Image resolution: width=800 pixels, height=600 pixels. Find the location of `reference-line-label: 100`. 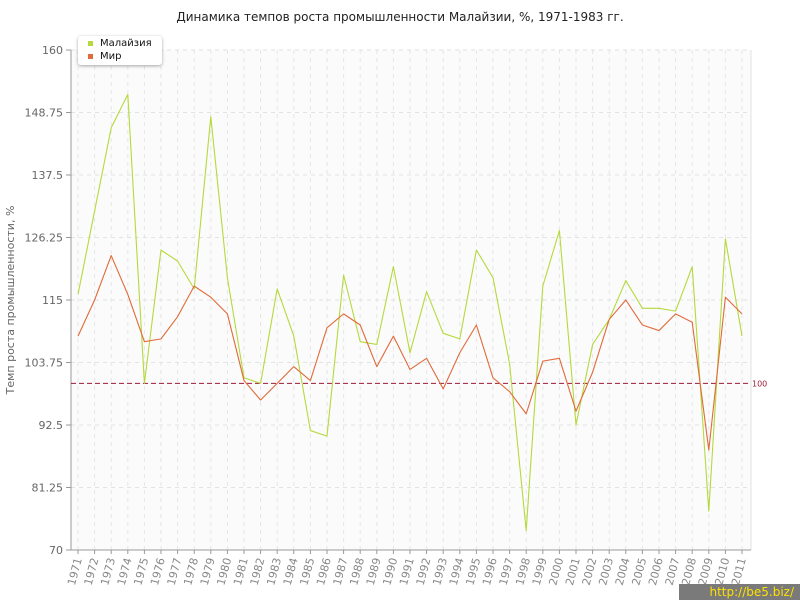

reference-line-label: 100 is located at coordinates (759, 383).